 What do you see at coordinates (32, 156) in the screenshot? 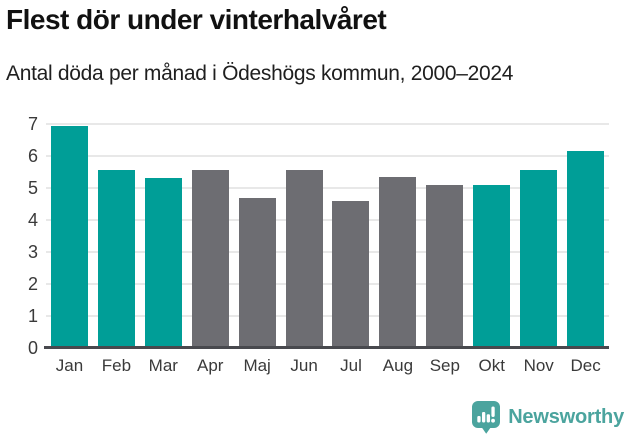
I see `y-tick-label-6: 6` at bounding box center [32, 156].